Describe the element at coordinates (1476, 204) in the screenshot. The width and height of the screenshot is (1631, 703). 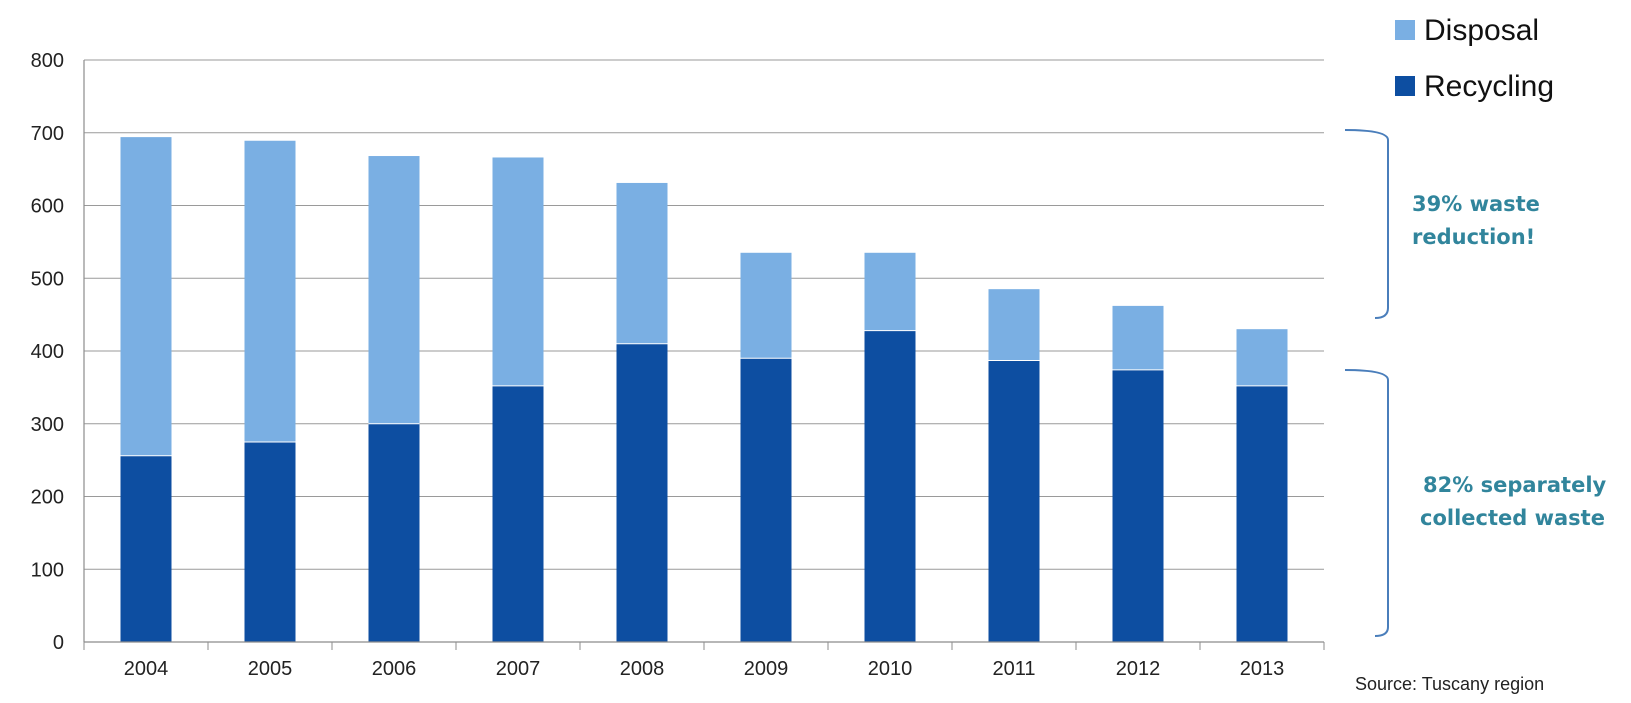
I see `annotation-waste-reduction-line1: 39% waste` at that location.